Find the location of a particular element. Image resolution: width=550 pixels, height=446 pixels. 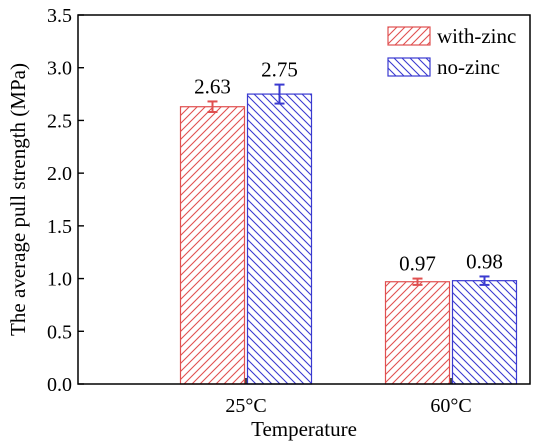

y-tick-label: 2.5 is located at coordinates (59, 121).